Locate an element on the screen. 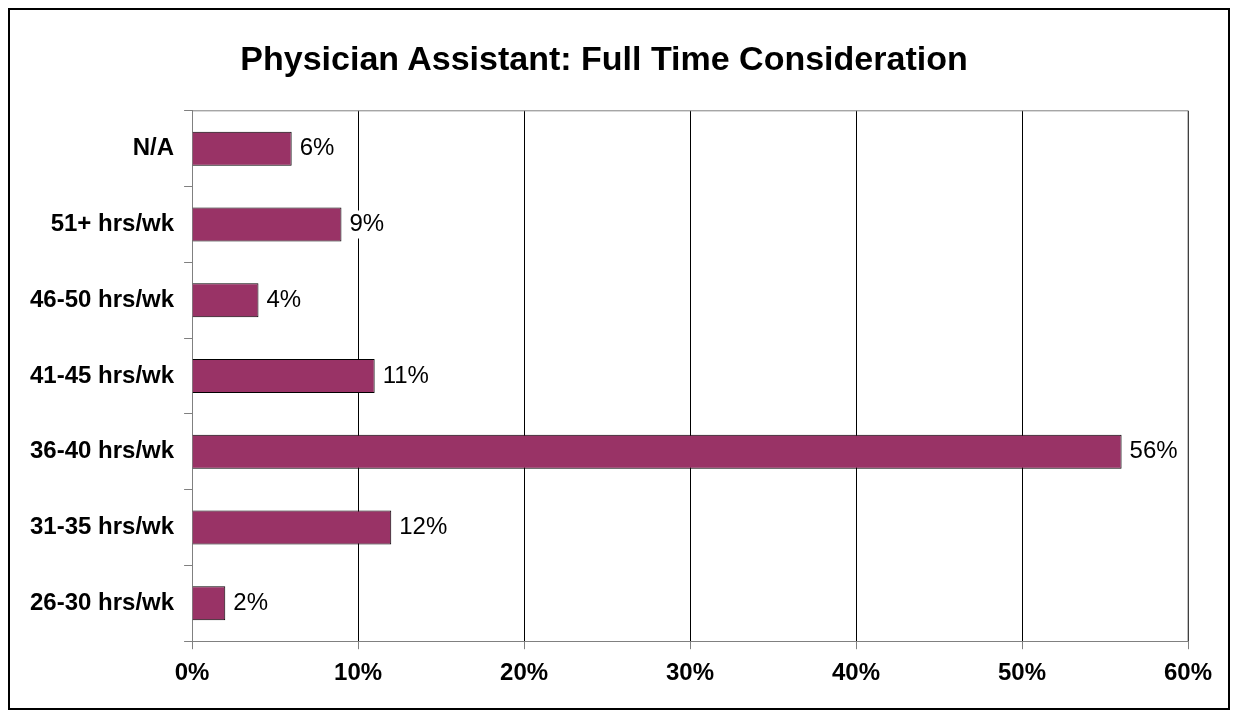  x-tick-label: 60% is located at coordinates (1188, 672).